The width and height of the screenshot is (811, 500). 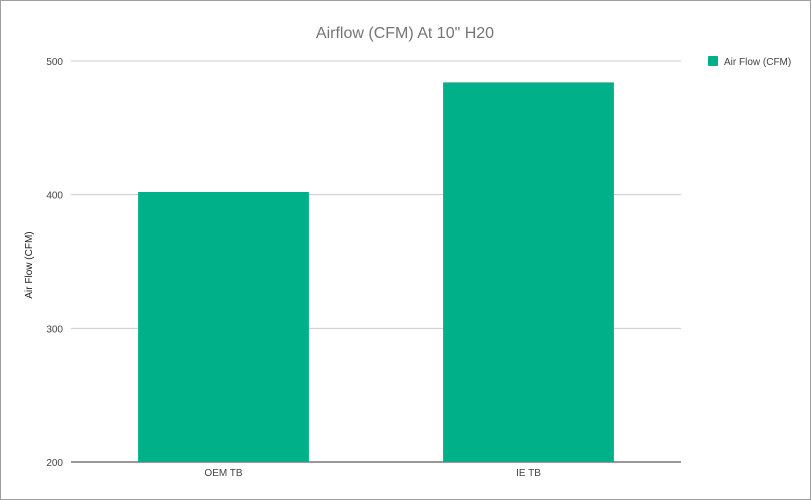 I want to click on x-tick-label: IE TB, so click(x=528, y=473).